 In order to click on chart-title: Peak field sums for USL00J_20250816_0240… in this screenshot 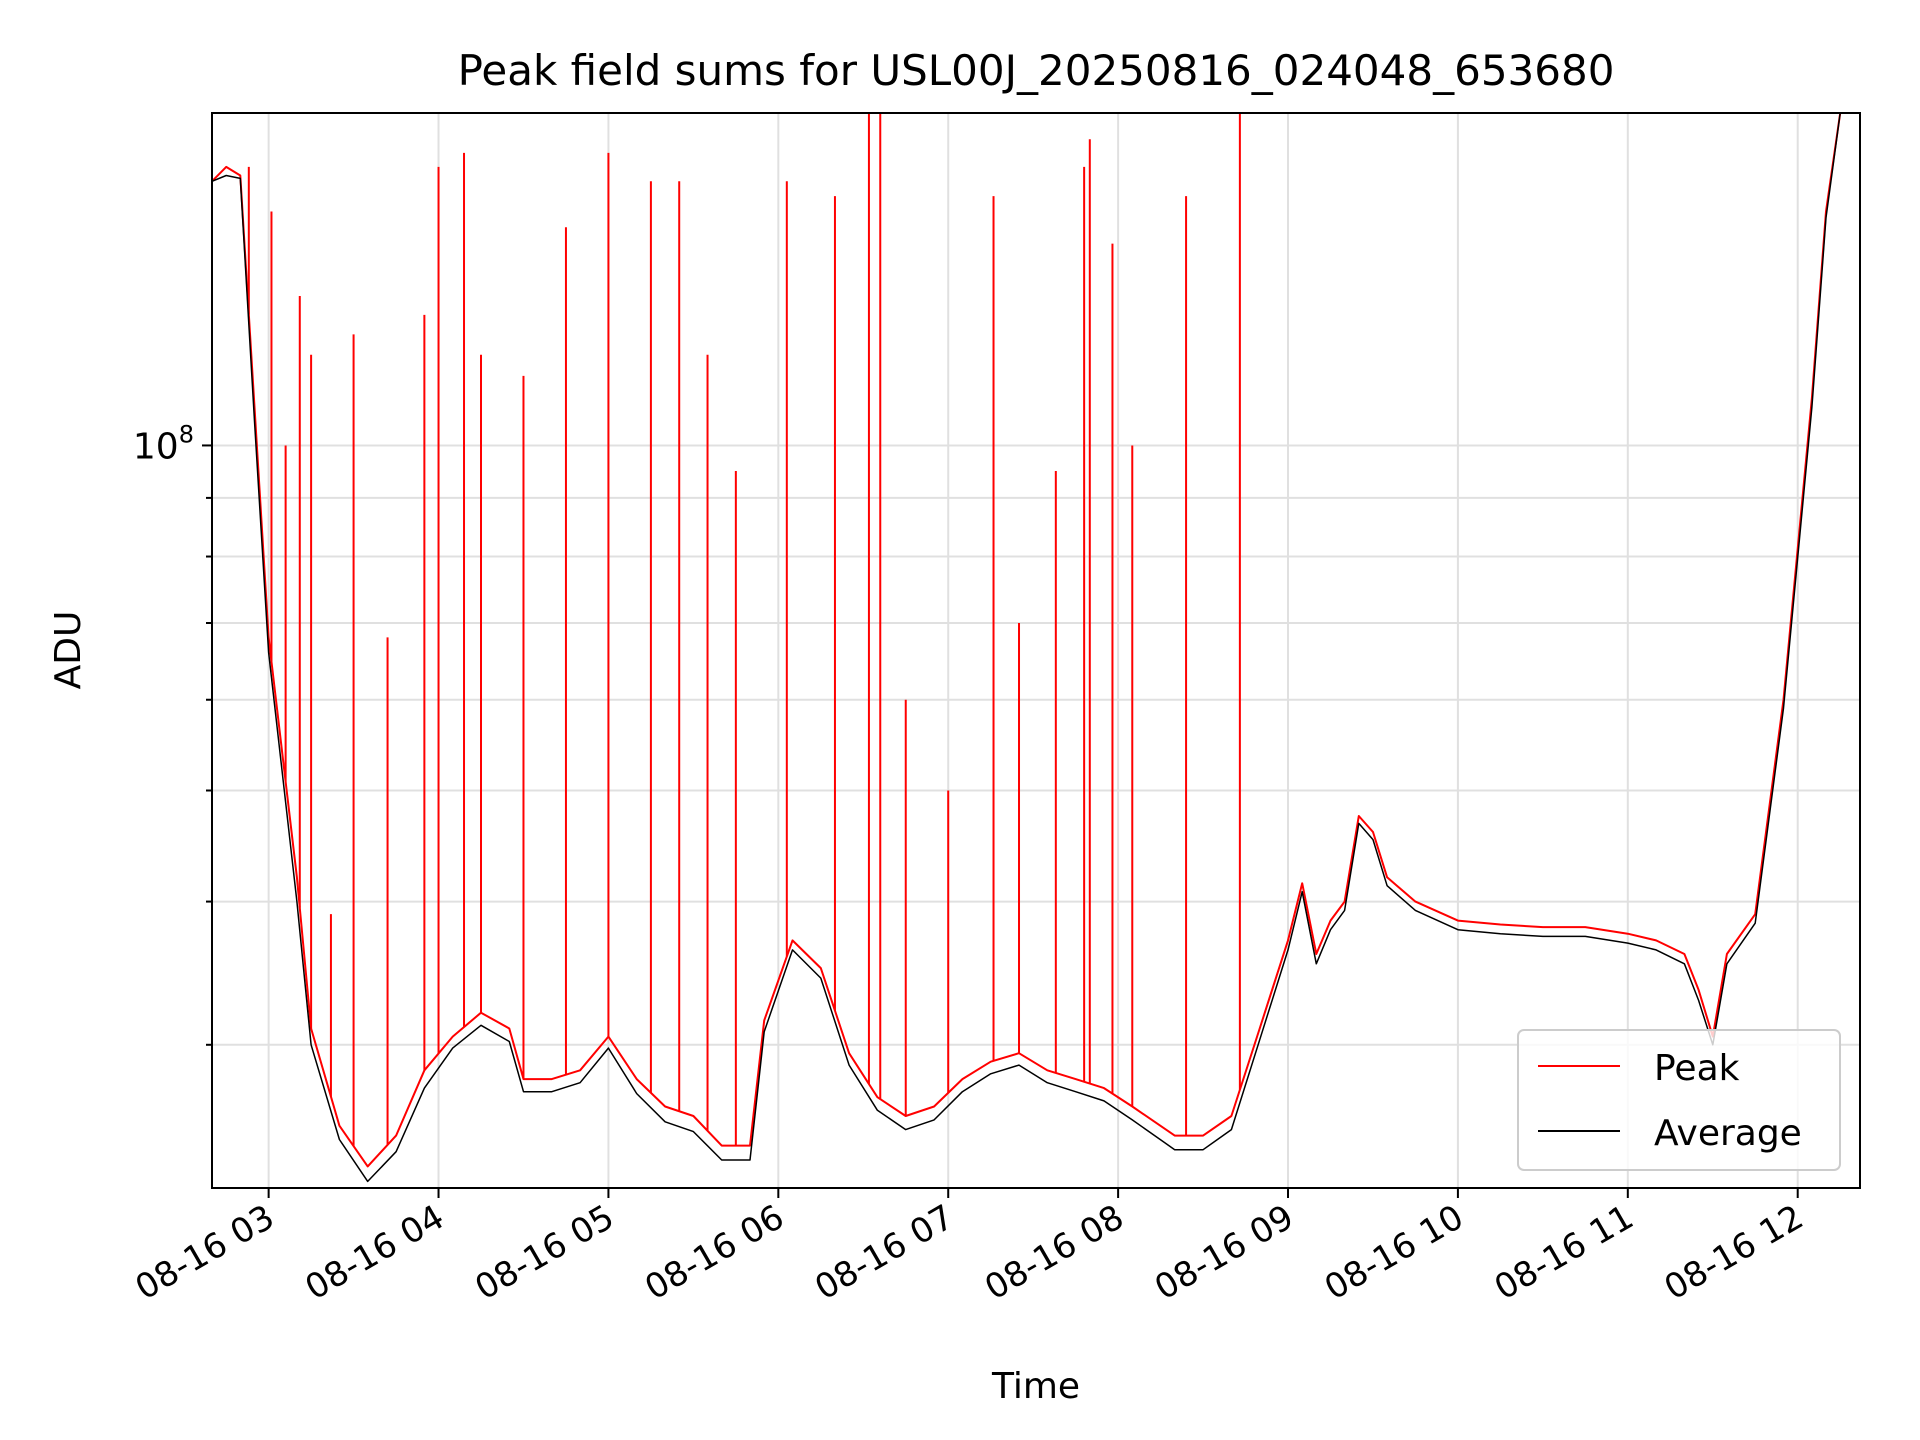, I will do `click(1036, 70)`.